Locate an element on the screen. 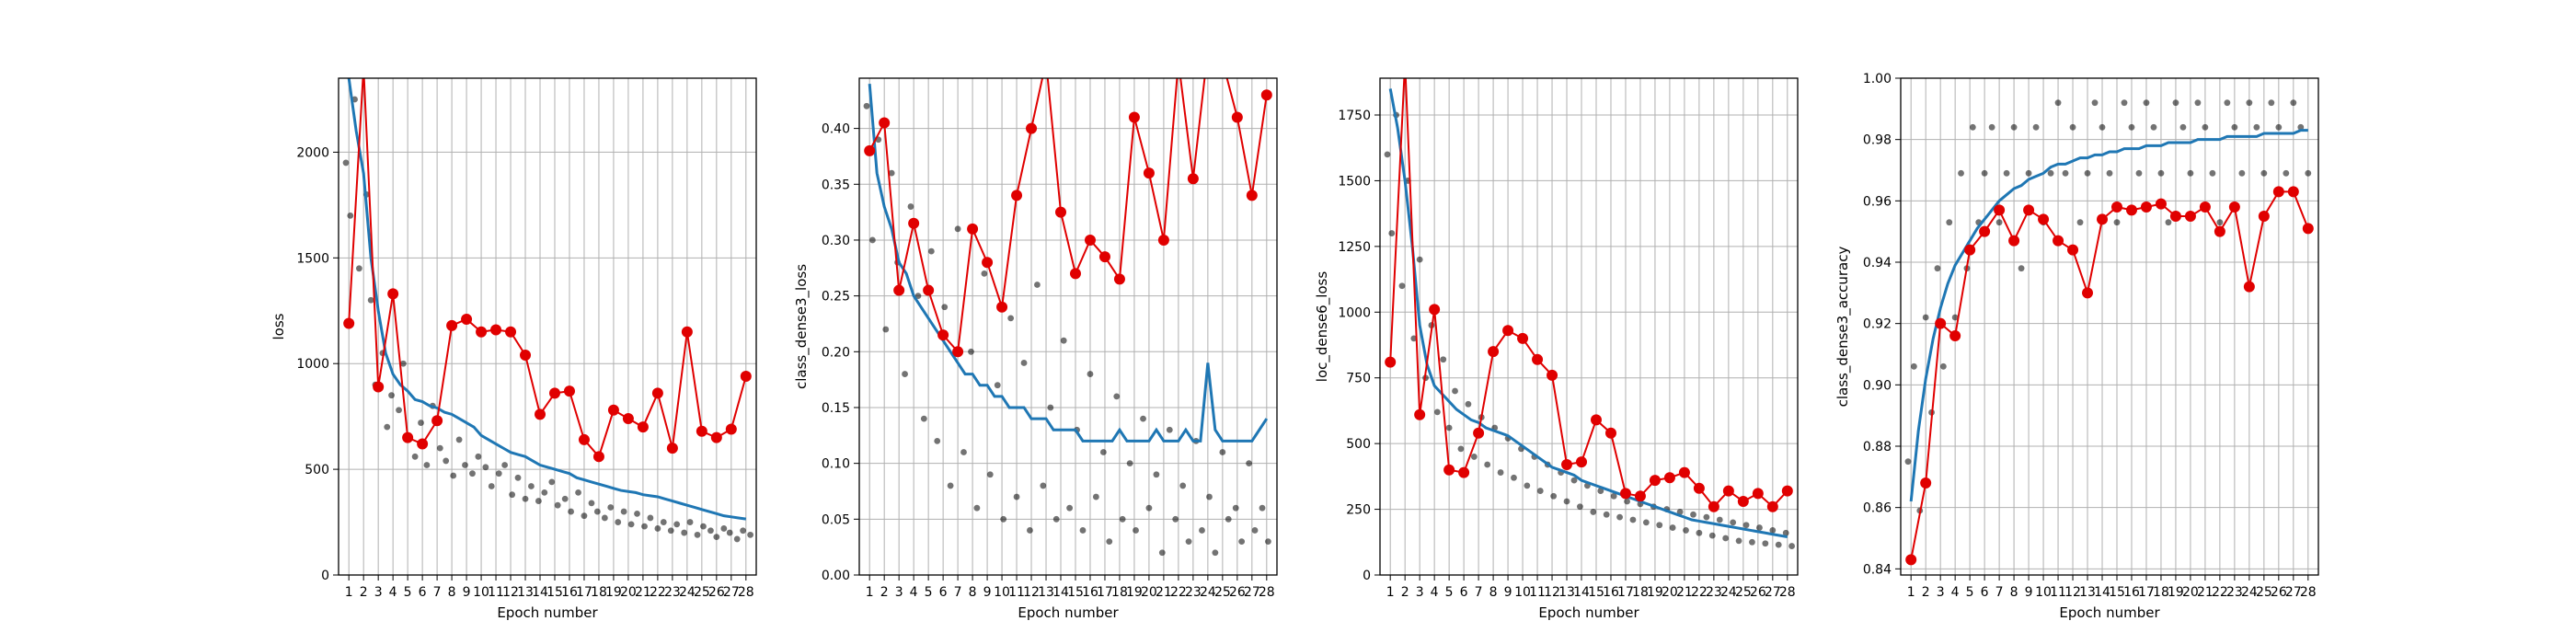 This screenshot has height=644, width=2576. y-axis-label: loss is located at coordinates (278, 326).